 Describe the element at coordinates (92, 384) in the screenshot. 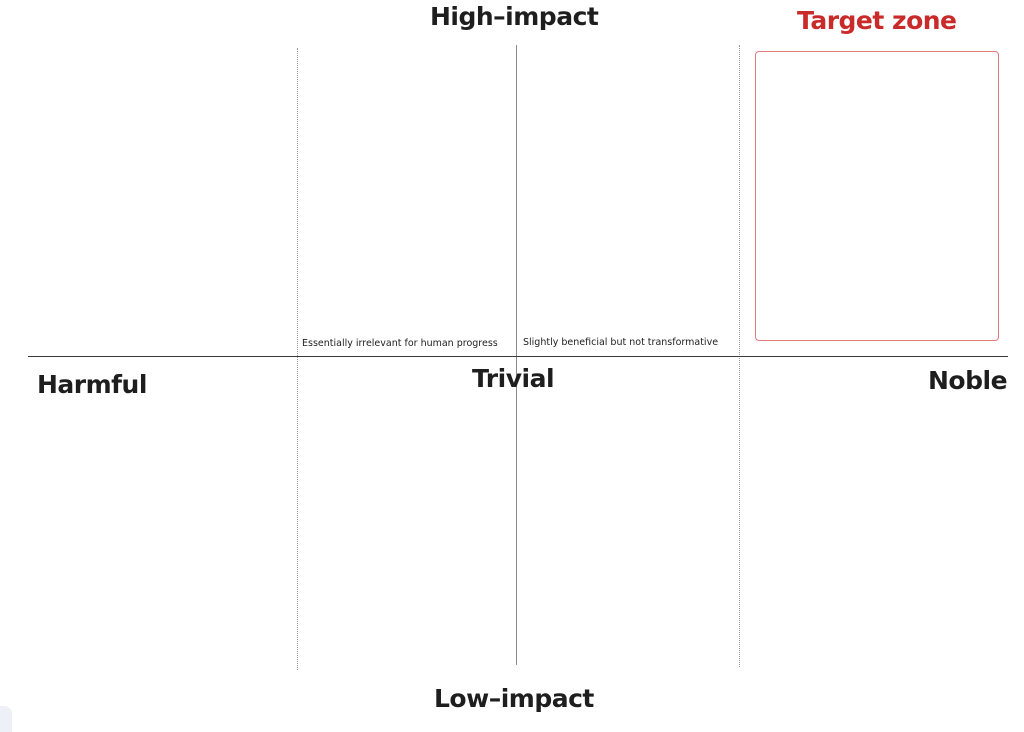

I see `label-harmful: Harmful` at that location.